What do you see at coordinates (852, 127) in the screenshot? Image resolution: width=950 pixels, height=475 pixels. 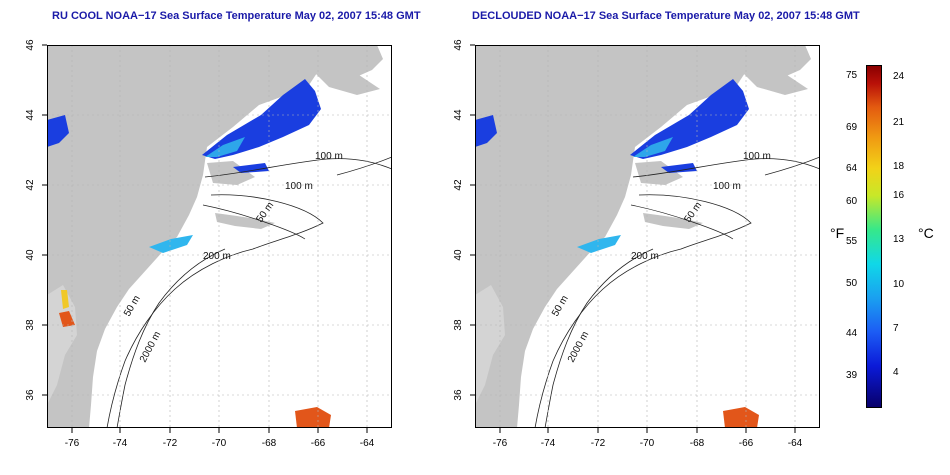 I see `colorbar-fahrenheit-tick: 69` at bounding box center [852, 127].